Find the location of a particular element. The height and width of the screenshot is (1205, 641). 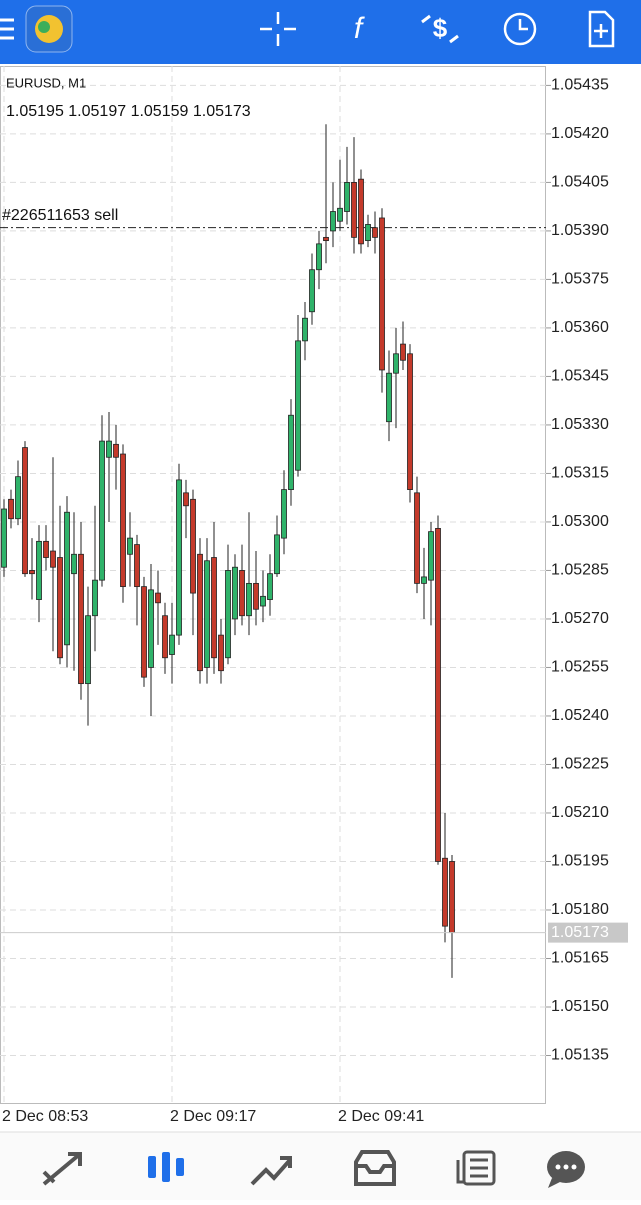

y-tick-label: 1.05405 is located at coordinates (580, 182).